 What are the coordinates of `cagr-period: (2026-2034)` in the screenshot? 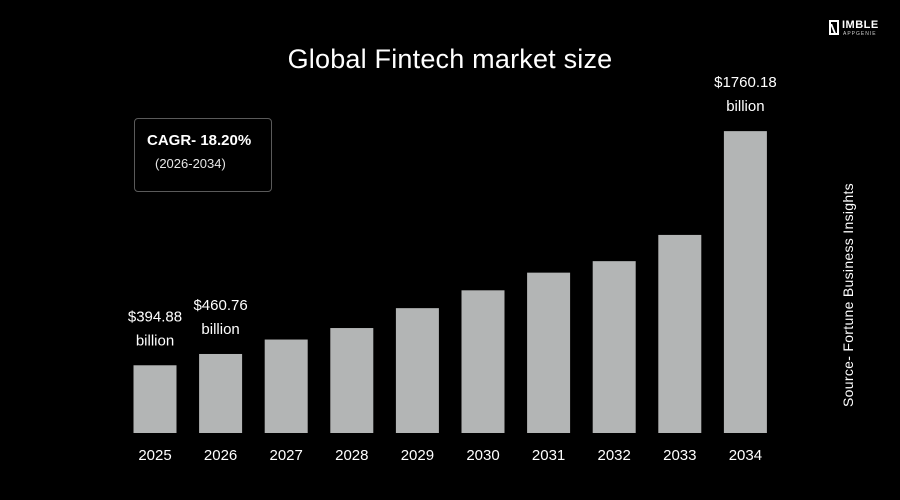 It's located at (190, 163).